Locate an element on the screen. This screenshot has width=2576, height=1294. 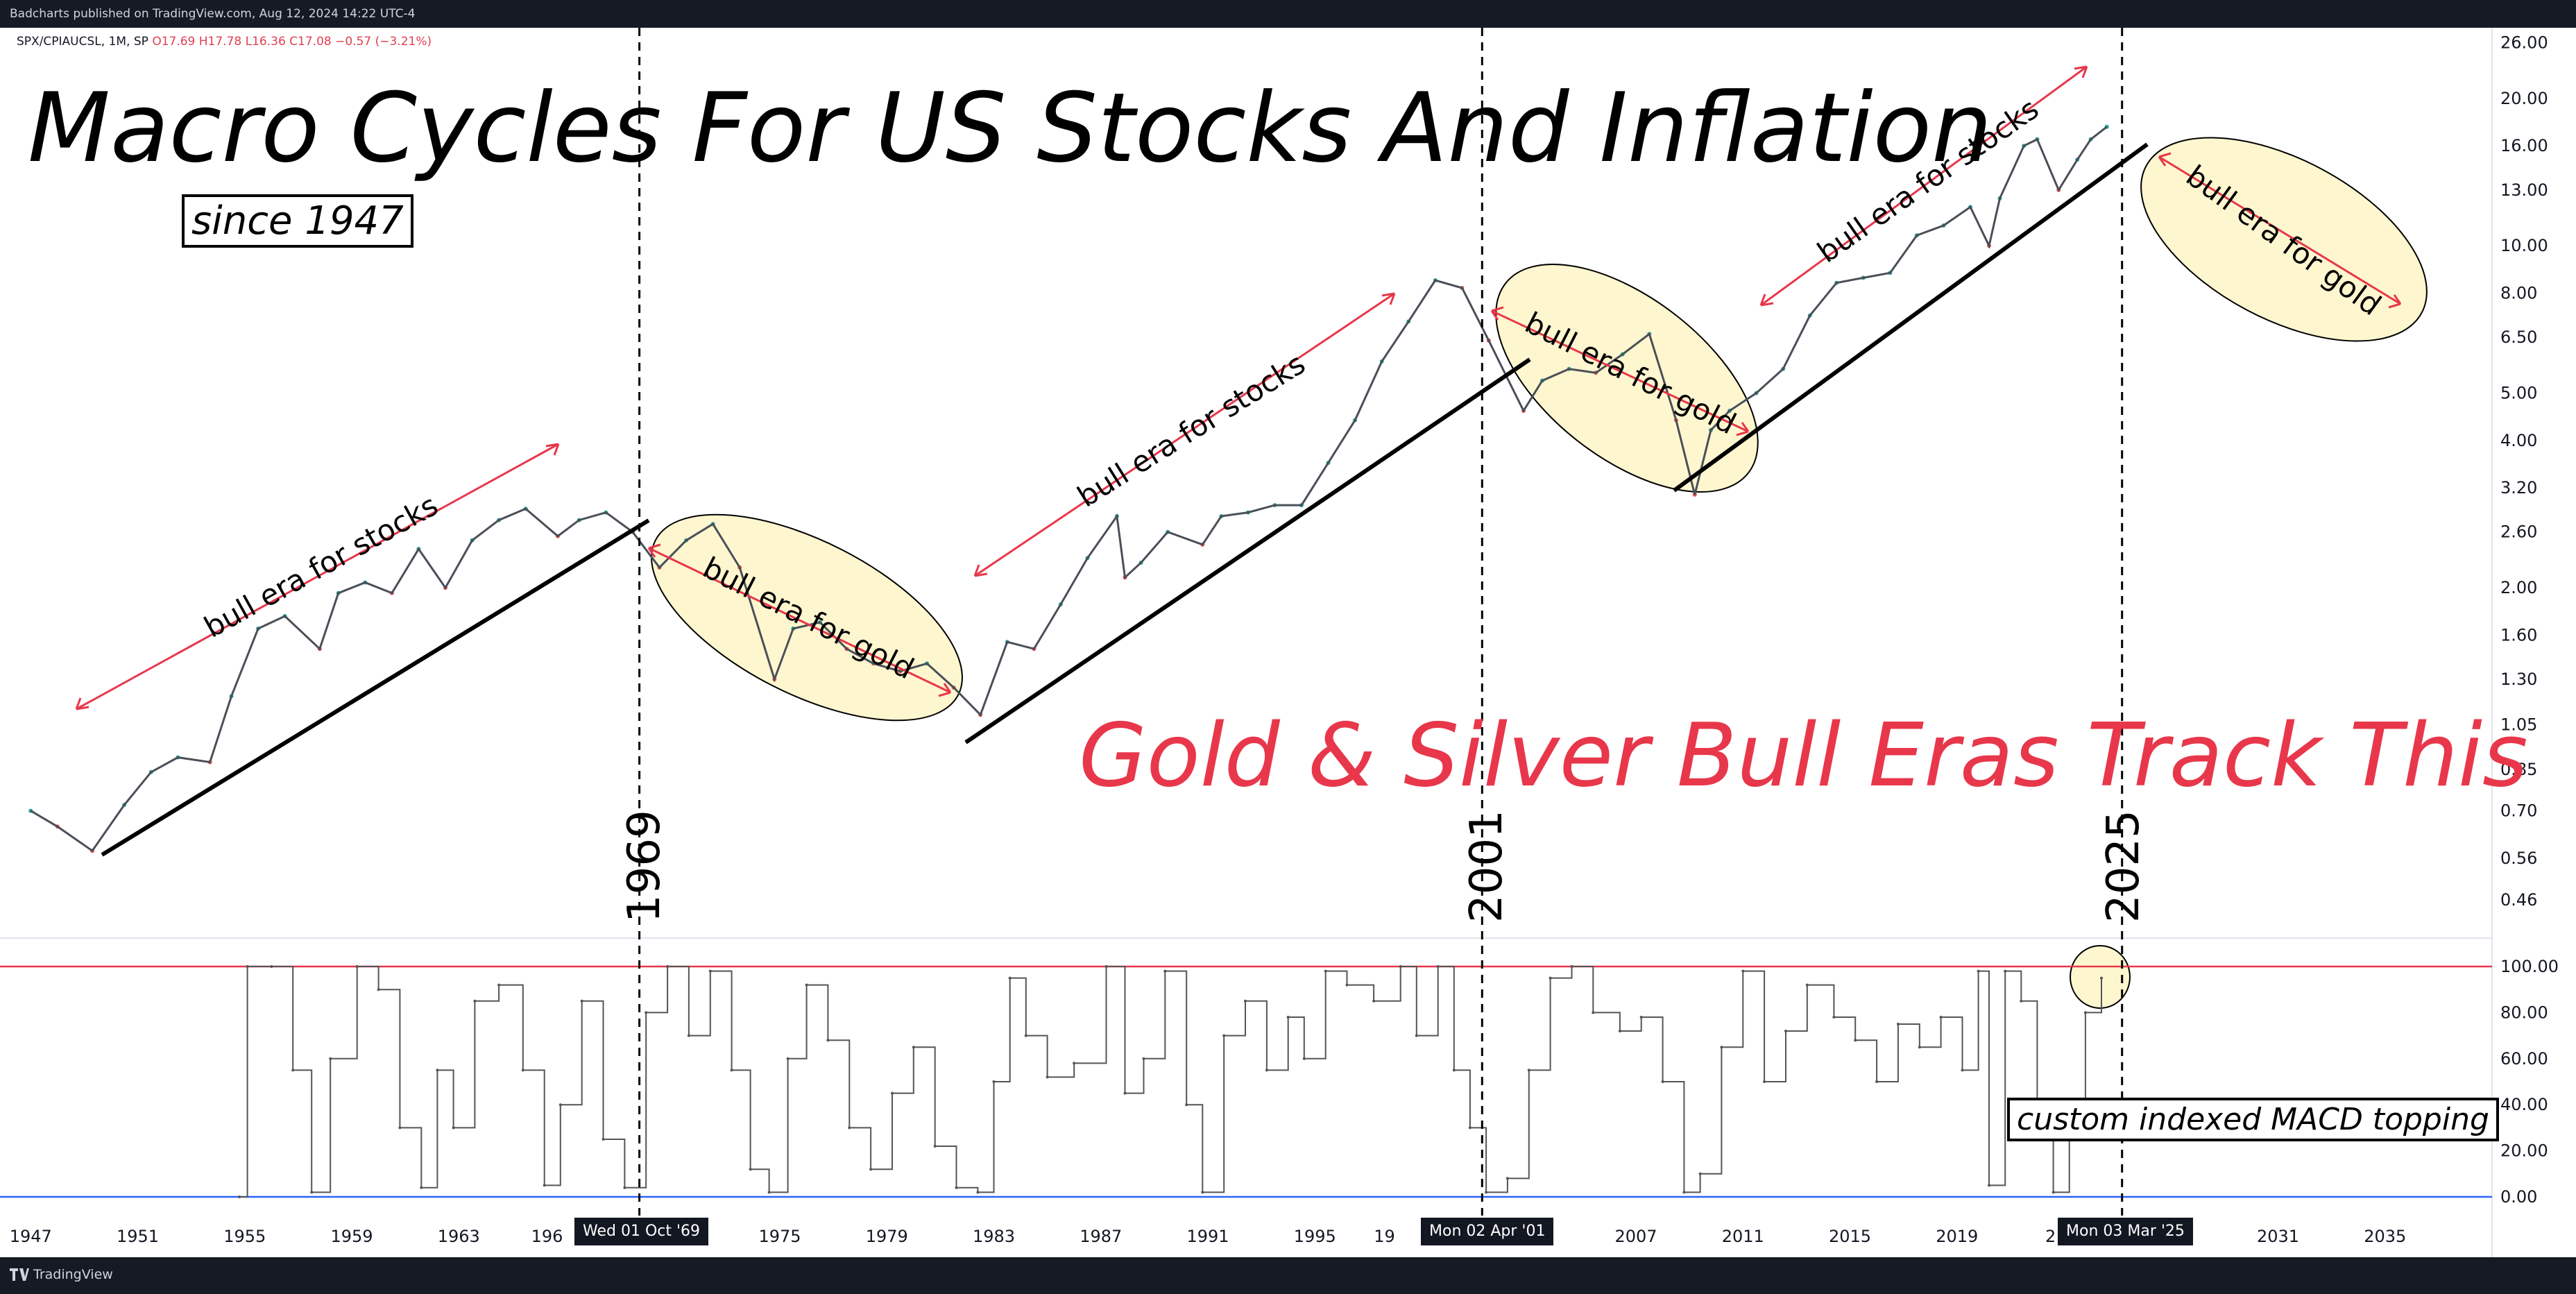
time-tick-label: 1987 is located at coordinates (1101, 1236).